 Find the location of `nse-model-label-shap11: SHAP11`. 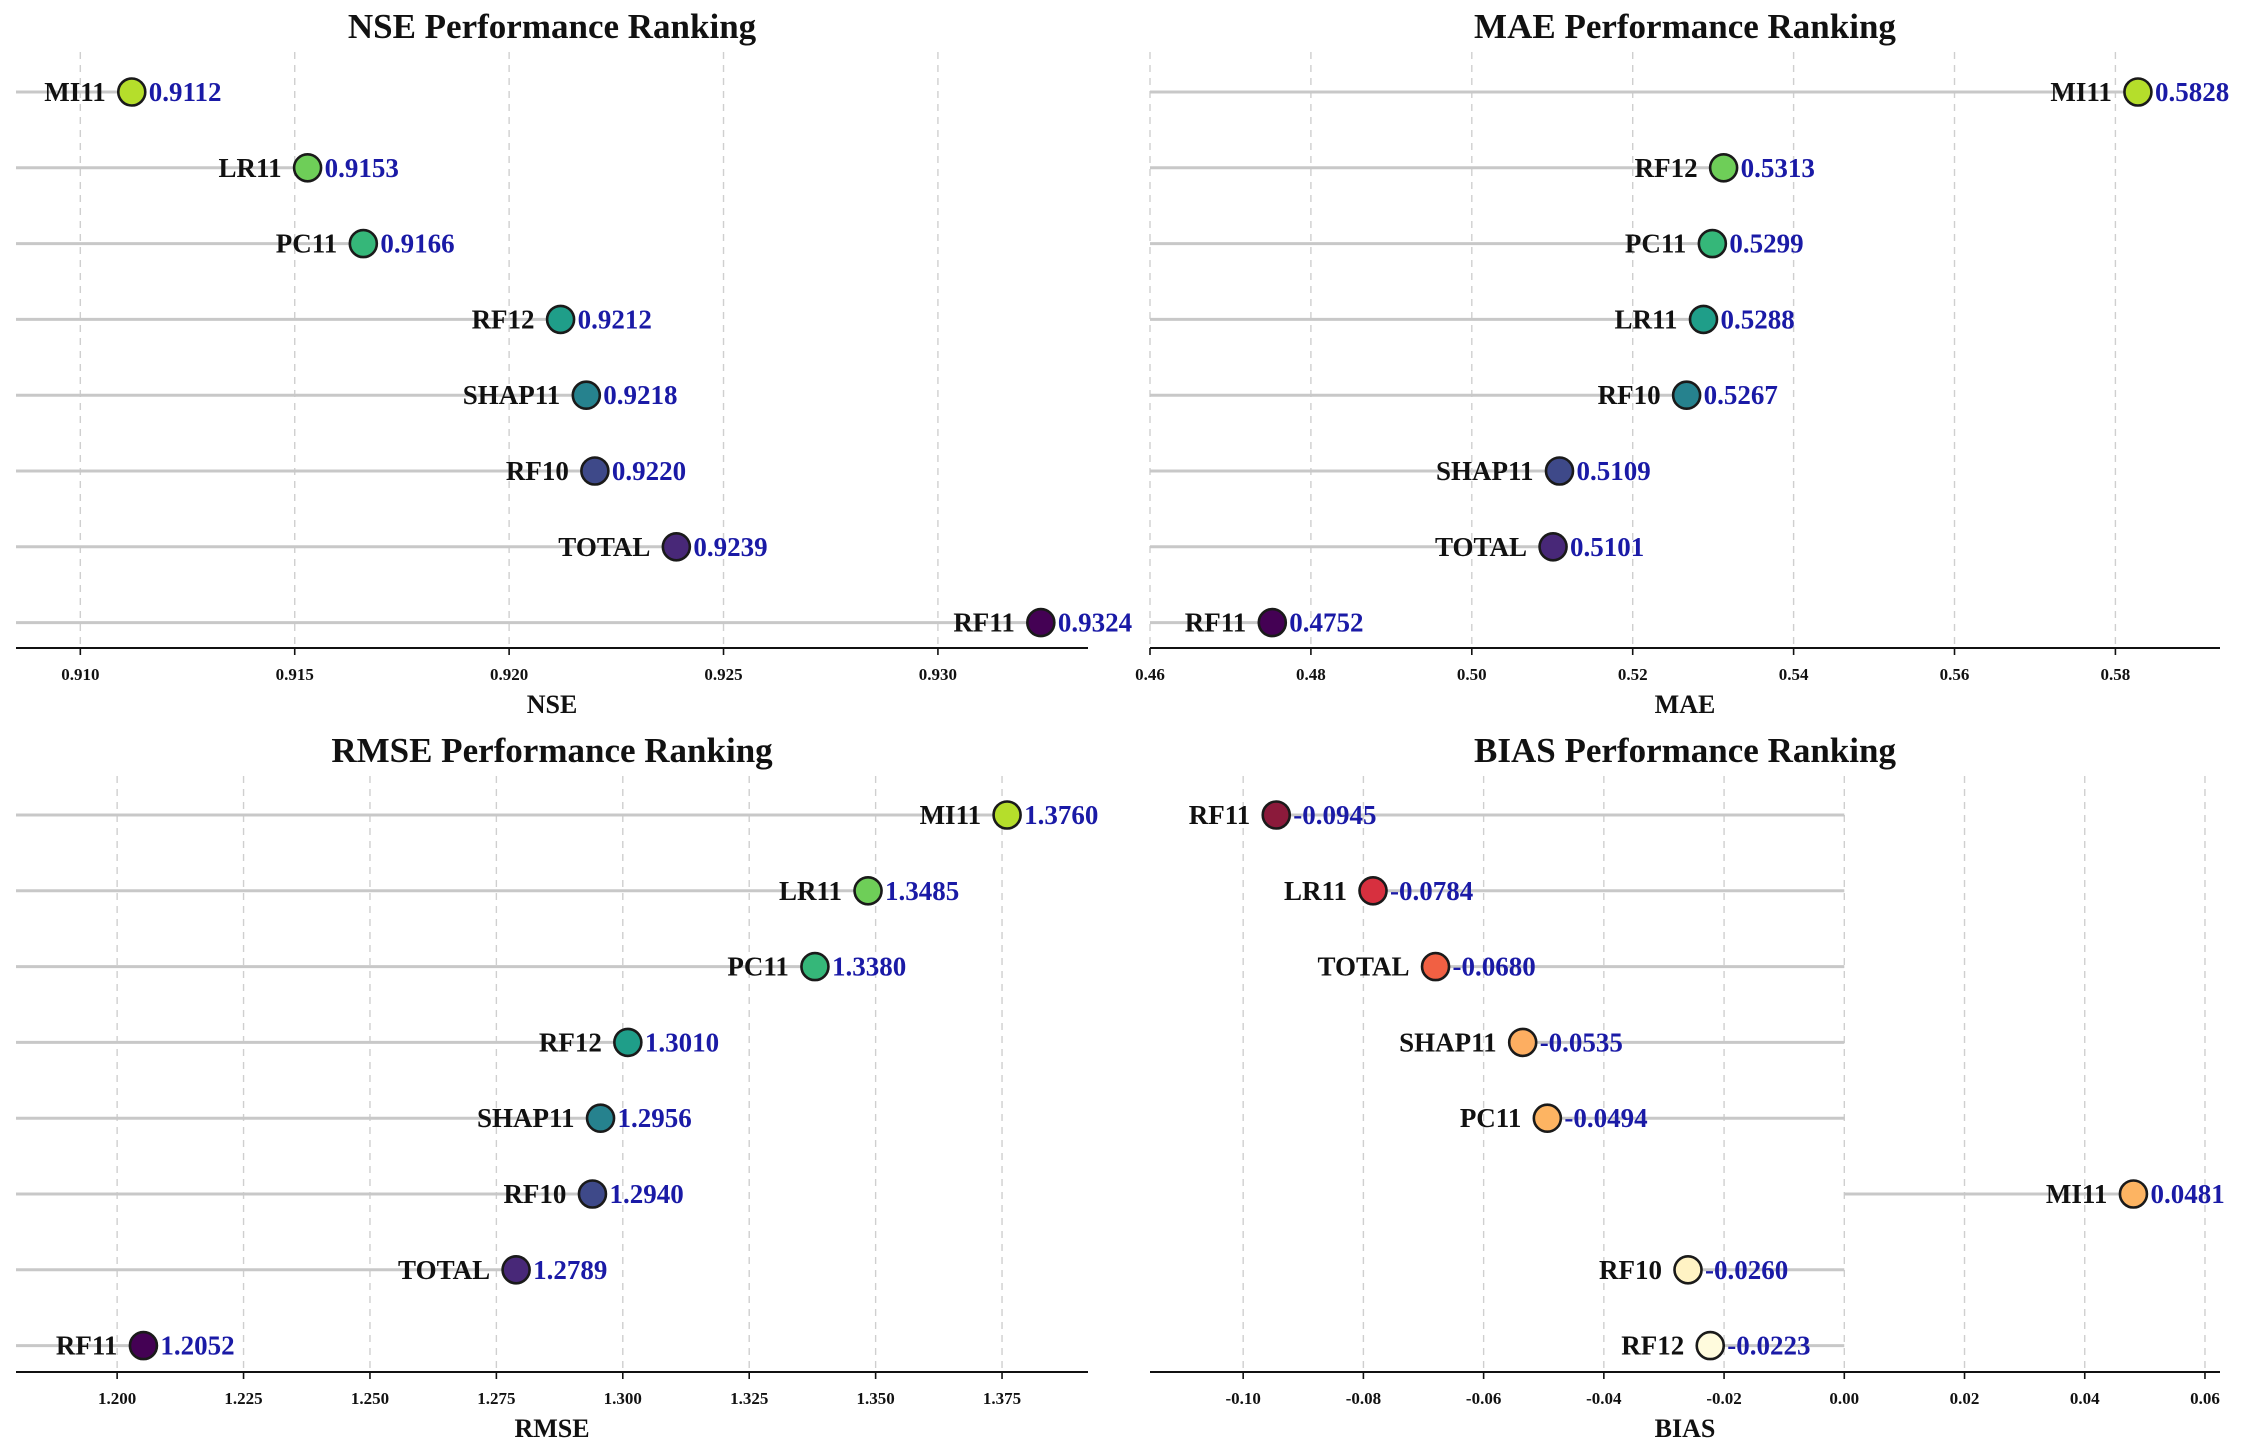

nse-model-label-shap11: SHAP11 is located at coordinates (512, 395).